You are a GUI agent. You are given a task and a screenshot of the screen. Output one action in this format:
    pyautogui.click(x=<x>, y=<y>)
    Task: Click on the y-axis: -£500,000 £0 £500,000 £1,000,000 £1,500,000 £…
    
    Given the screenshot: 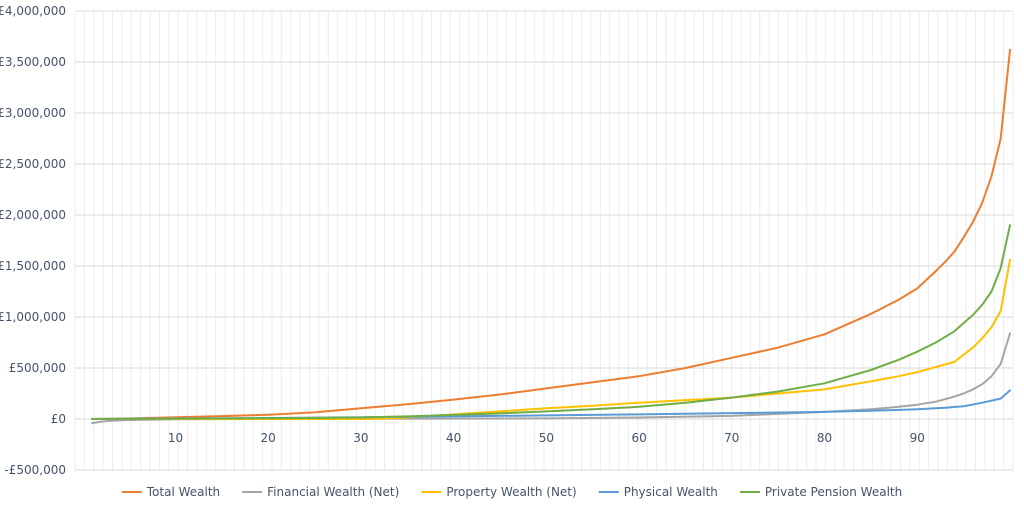 What is the action you would take?
    pyautogui.click(x=33, y=240)
    